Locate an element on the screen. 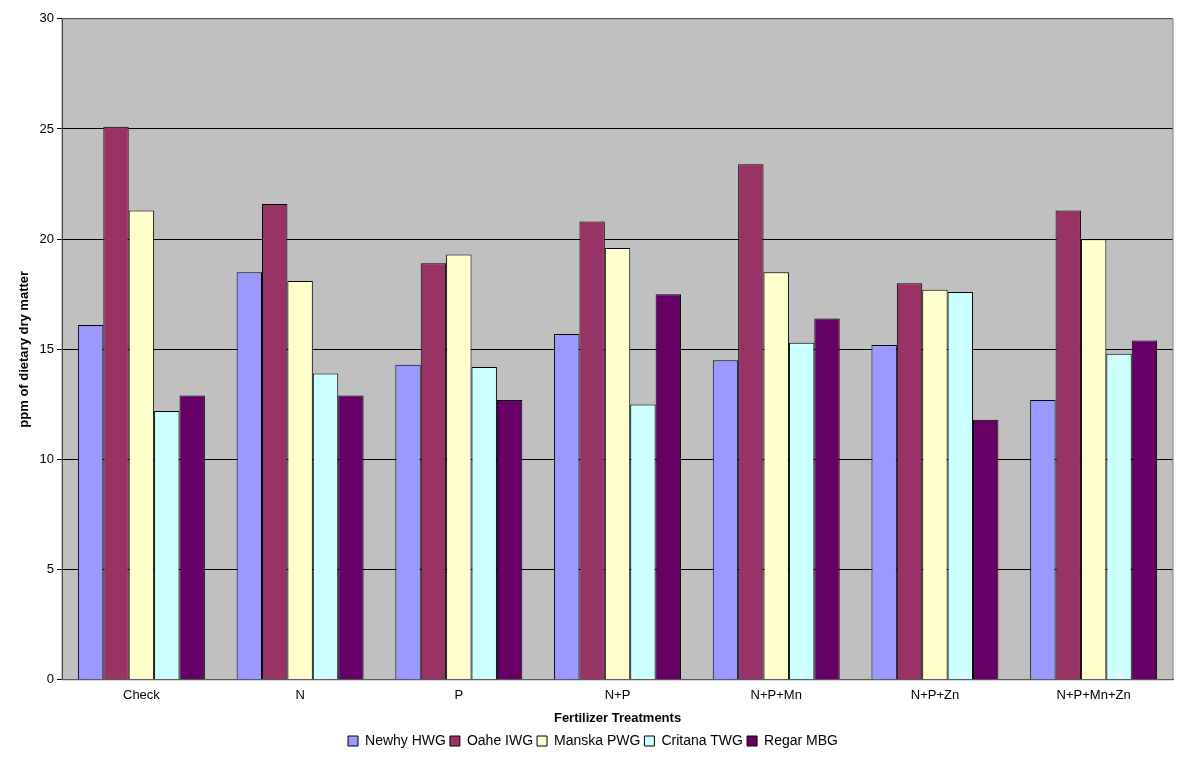  y-axis-title: ppm of dietary dry matter is located at coordinates (24, 349).